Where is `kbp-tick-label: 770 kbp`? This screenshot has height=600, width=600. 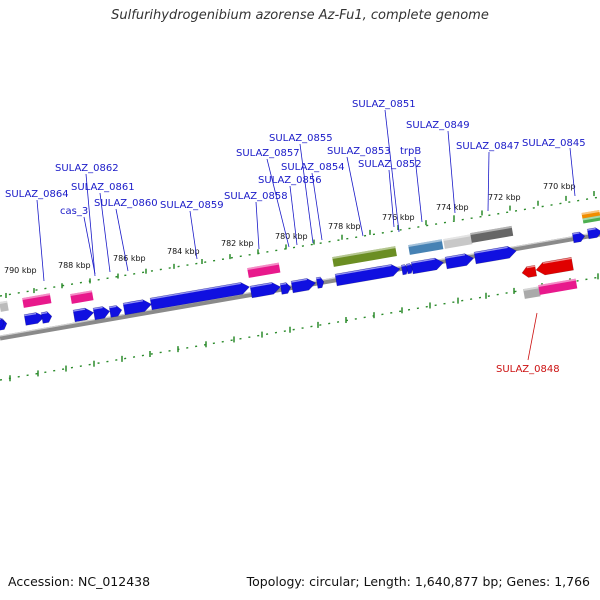 kbp-tick-label: 770 kbp is located at coordinates (559, 186).